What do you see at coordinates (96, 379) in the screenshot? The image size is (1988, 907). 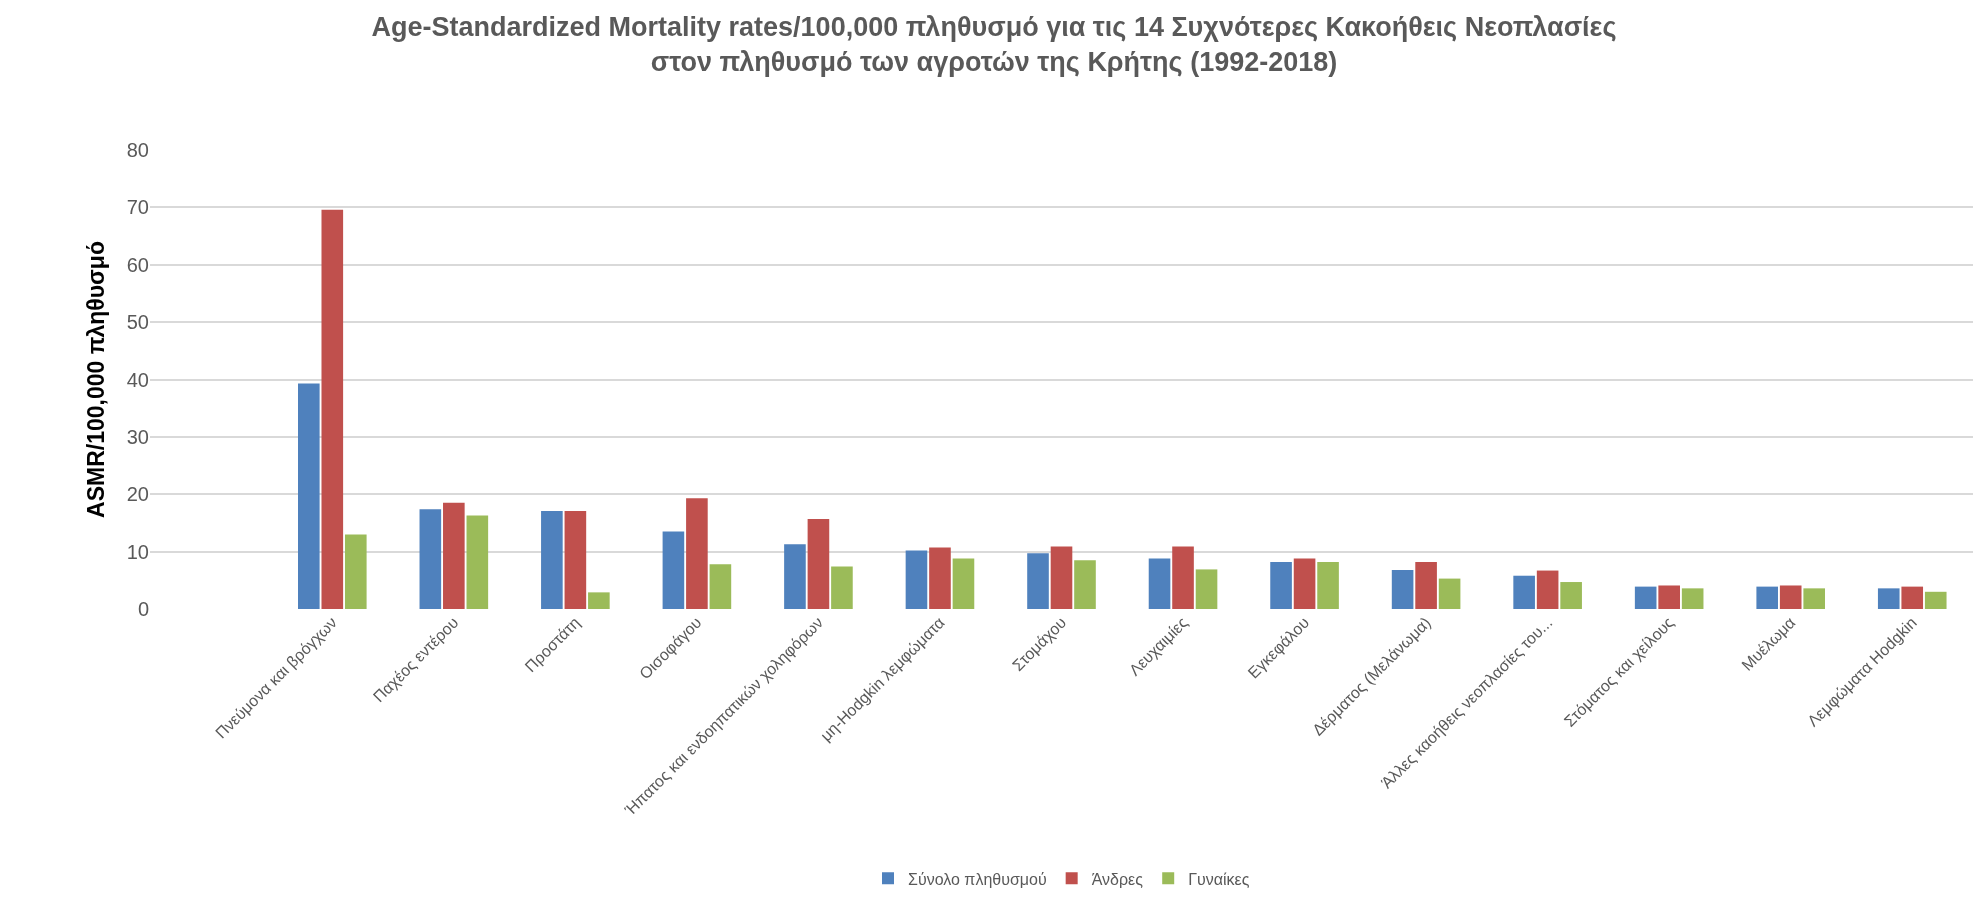 I see `y-axis-title: ASMR/100,000 πληθυσμό` at bounding box center [96, 379].